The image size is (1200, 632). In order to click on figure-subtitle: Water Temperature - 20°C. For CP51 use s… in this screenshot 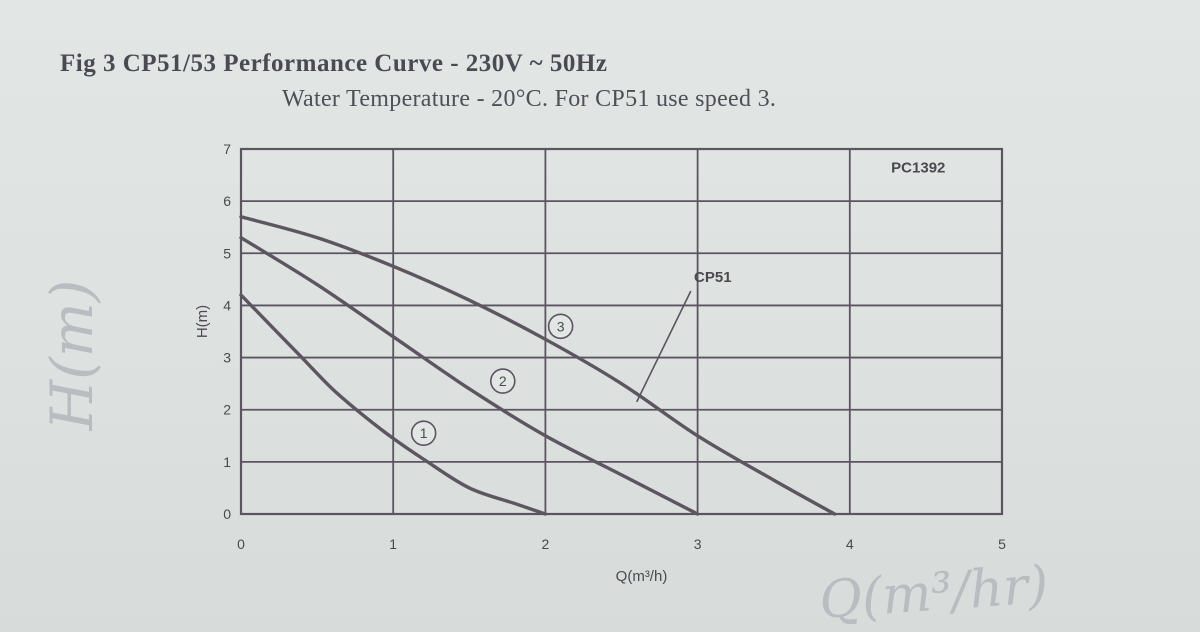, I will do `click(529, 99)`.